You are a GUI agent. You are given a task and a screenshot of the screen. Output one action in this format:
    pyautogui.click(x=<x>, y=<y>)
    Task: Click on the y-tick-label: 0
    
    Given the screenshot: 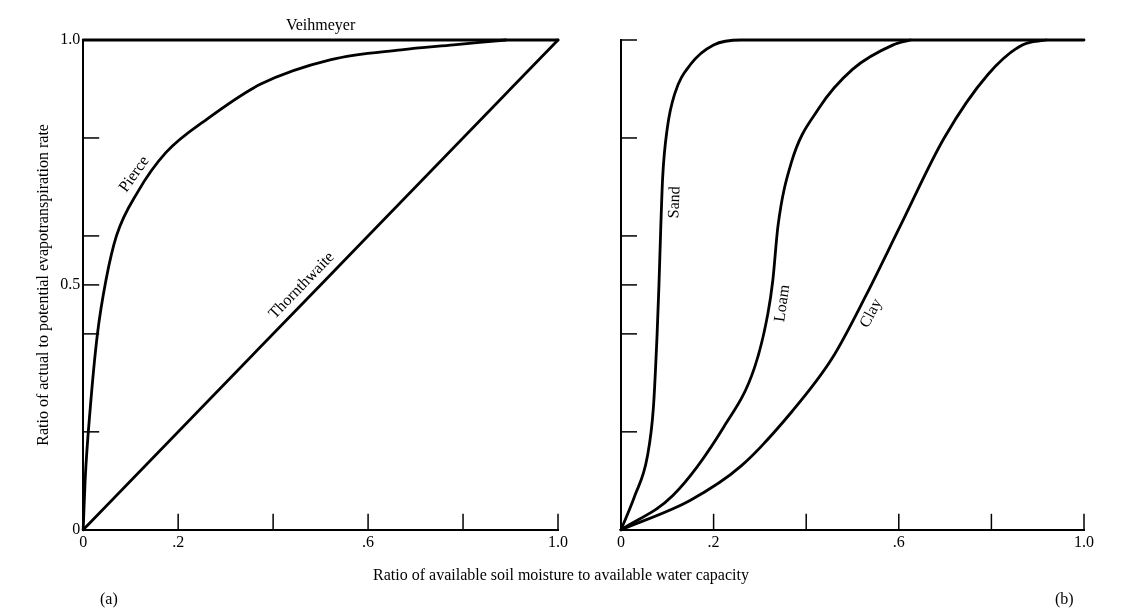 What is the action you would take?
    pyautogui.click(x=76, y=528)
    